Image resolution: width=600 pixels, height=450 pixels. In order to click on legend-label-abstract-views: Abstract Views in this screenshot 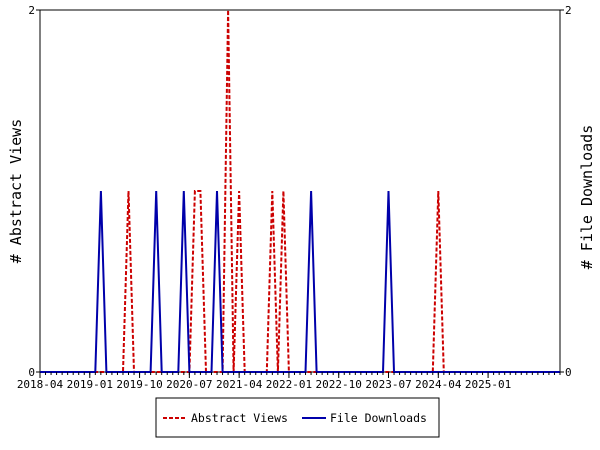, I will do `click(239, 418)`.